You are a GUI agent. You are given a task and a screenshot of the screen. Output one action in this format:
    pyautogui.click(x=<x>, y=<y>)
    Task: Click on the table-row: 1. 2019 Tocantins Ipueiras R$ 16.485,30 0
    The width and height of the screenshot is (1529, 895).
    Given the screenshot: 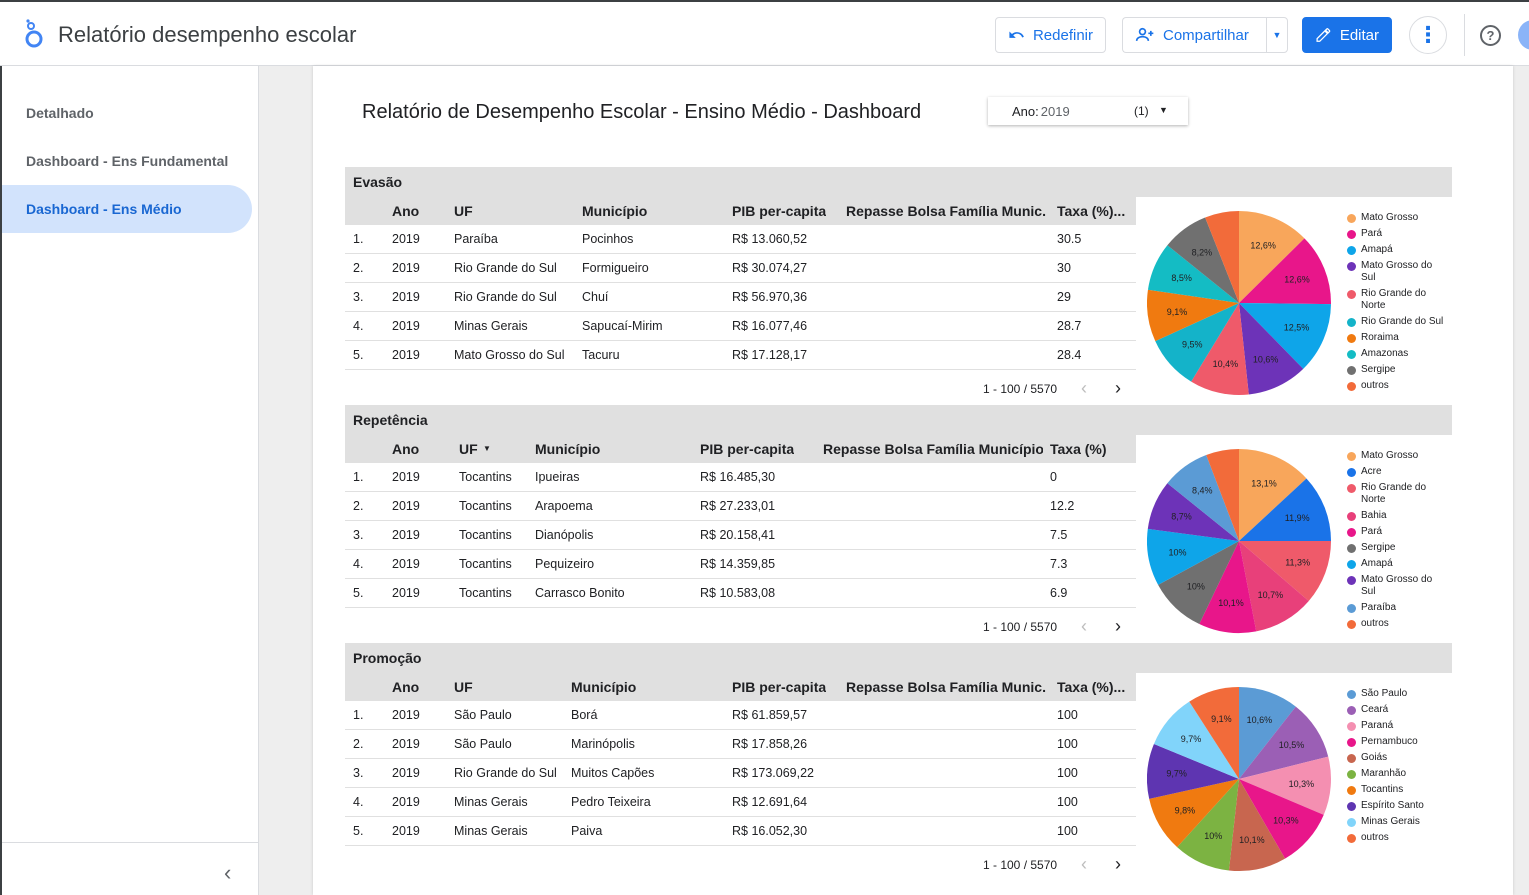 What is the action you would take?
    pyautogui.click(x=740, y=477)
    